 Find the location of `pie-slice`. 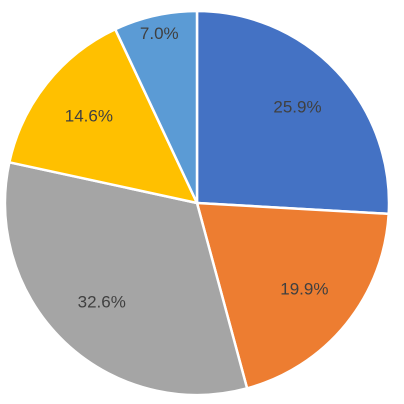

pie-slice is located at coordinates (156, 106).